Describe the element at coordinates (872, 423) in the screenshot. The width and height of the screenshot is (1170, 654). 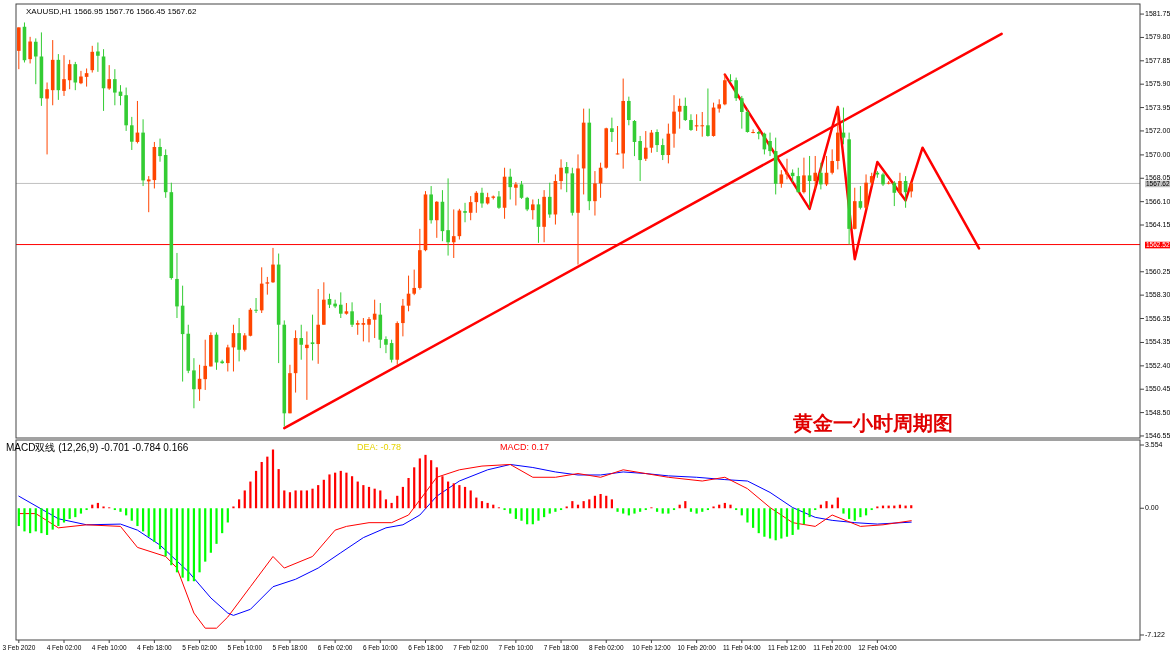
I see `annotation: 黄金一小时周期图` at that location.